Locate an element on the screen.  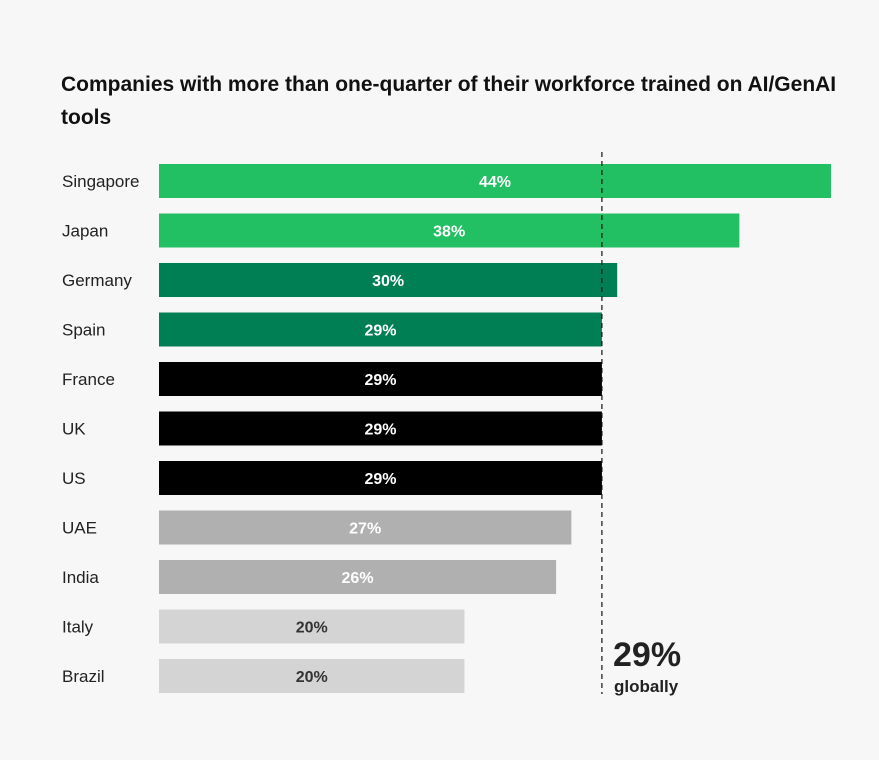
reference-value: 29% is located at coordinates (647, 655).